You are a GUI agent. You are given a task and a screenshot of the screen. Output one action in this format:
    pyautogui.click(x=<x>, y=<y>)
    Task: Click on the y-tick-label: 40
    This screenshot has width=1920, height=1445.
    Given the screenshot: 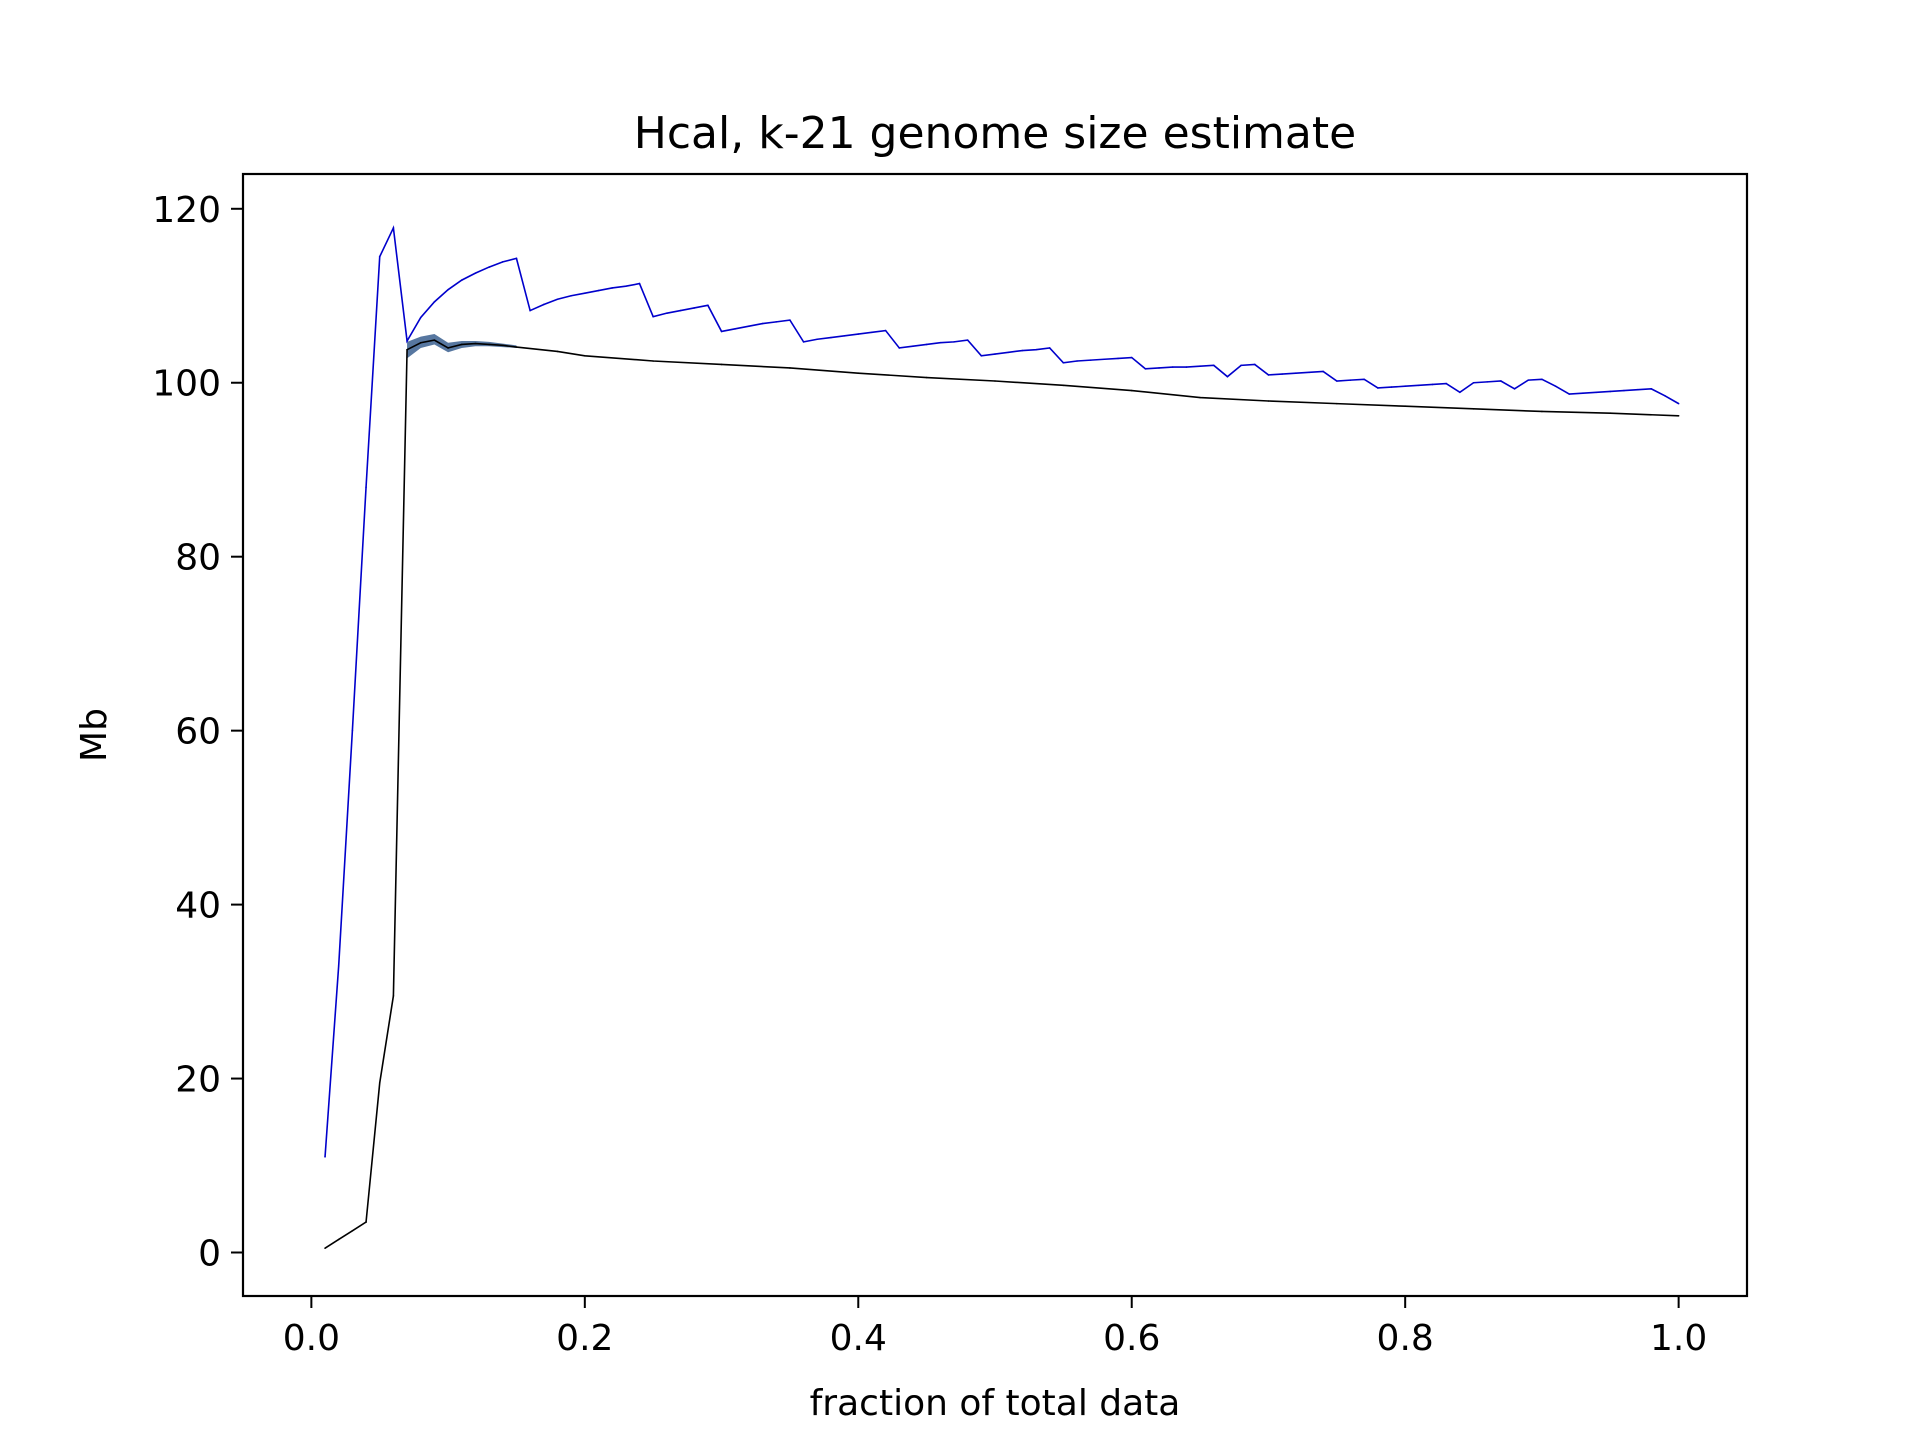 What is the action you would take?
    pyautogui.click(x=198, y=906)
    